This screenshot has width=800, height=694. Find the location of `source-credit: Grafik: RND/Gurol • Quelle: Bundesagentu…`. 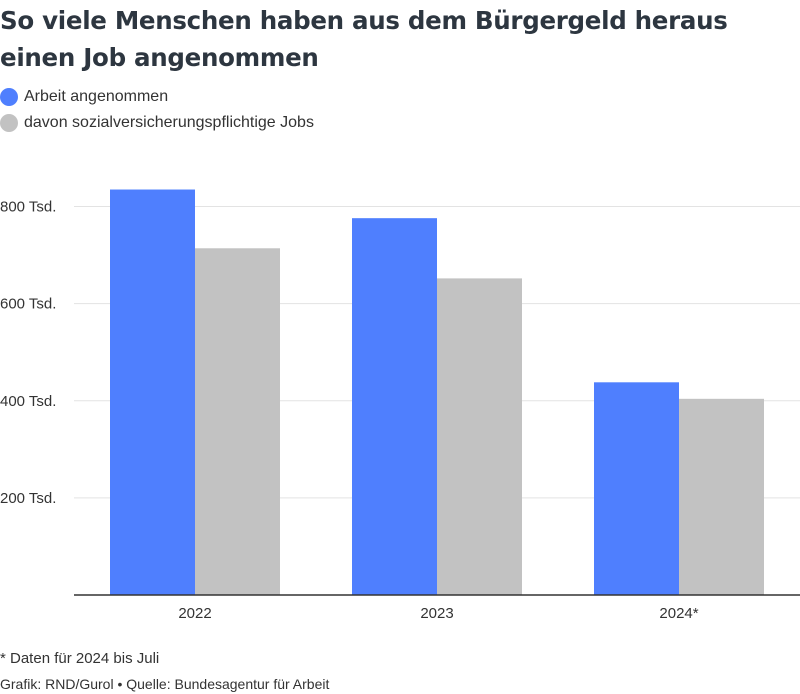

source-credit: Grafik: RND/Gurol • Quelle: Bundesagentu… is located at coordinates (165, 684).